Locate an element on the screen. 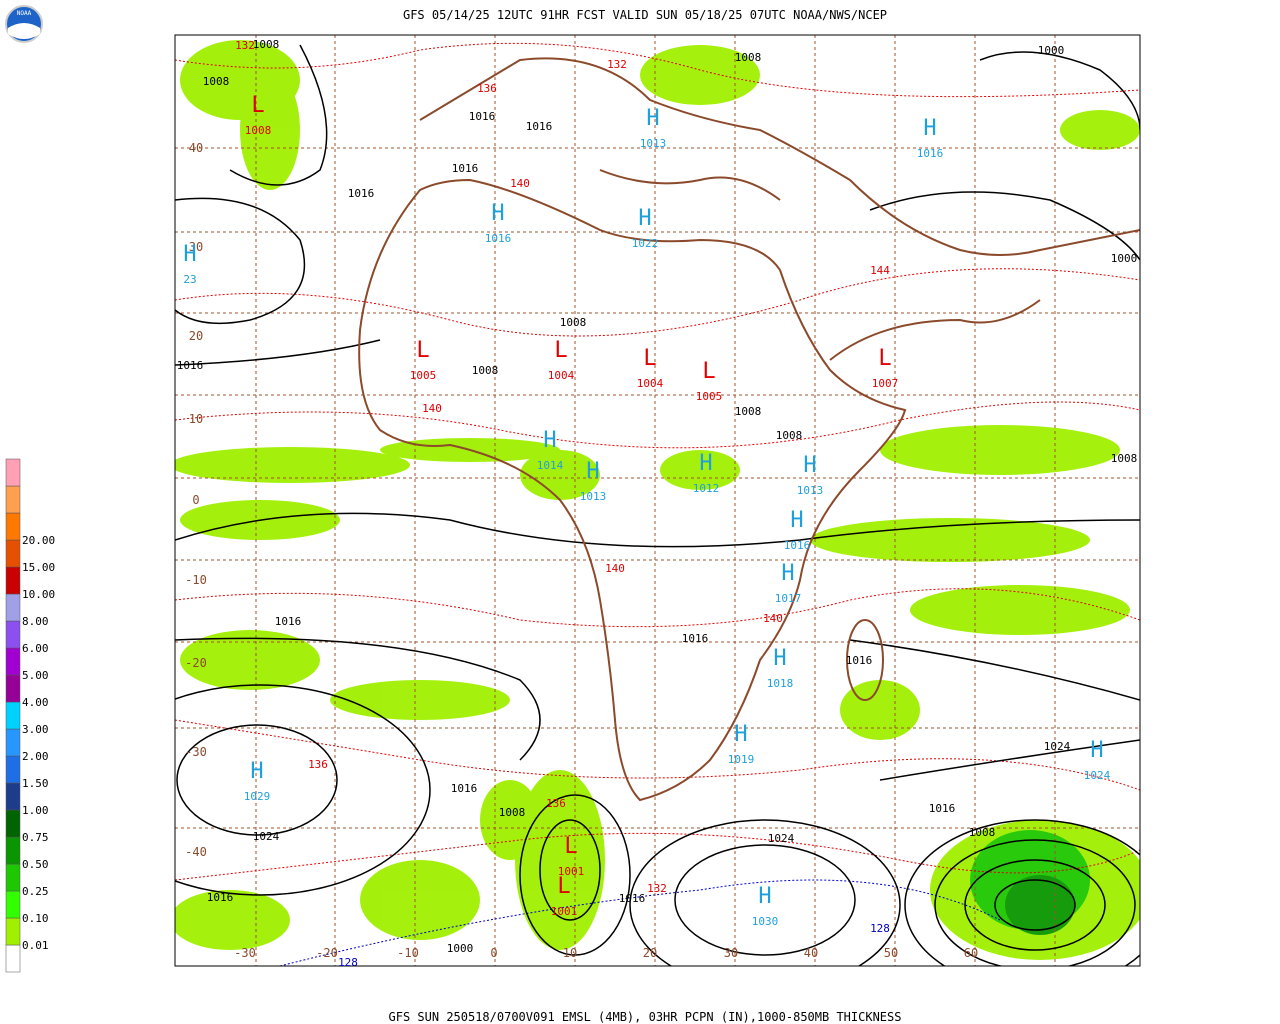  legend-label: 2.00 is located at coordinates (35, 756).